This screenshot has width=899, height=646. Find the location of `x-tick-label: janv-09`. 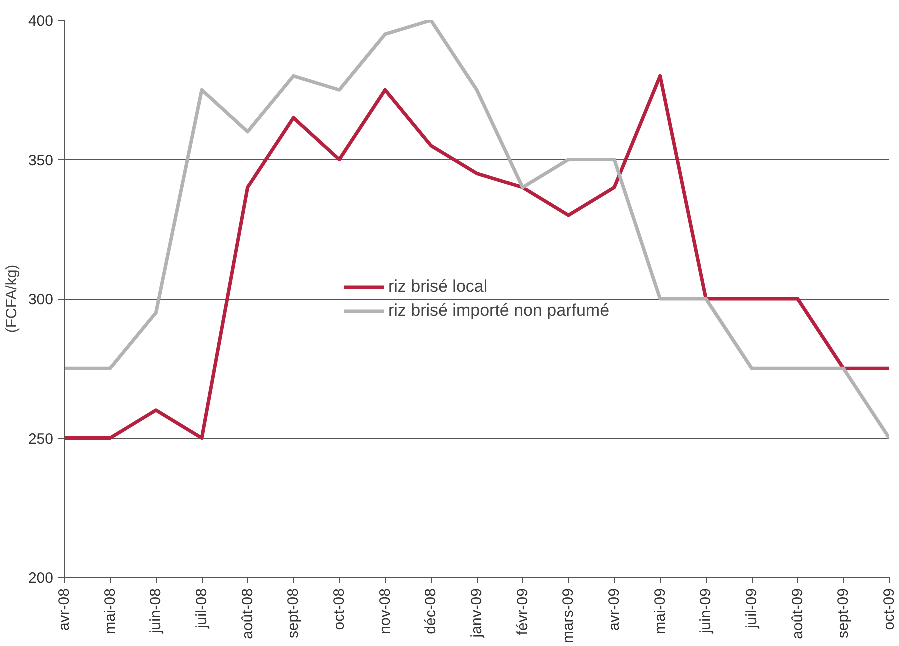

x-tick-label: janv-09 is located at coordinates (477, 613).